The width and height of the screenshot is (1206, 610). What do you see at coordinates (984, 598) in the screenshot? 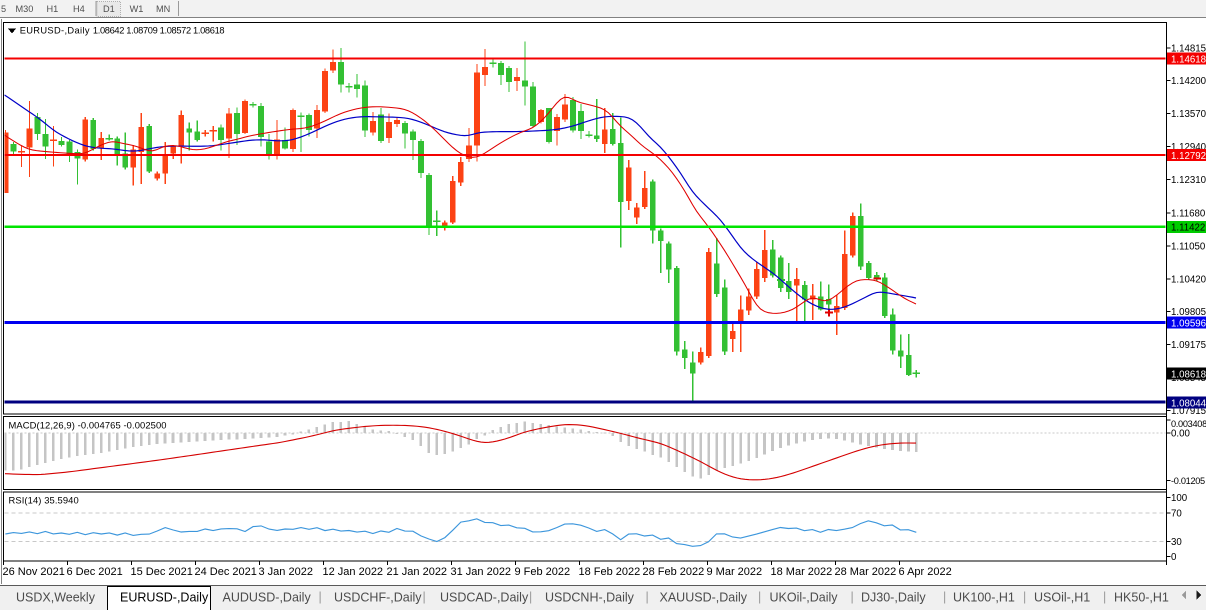
I see `svg-text: UK100-,H1` at bounding box center [984, 598].